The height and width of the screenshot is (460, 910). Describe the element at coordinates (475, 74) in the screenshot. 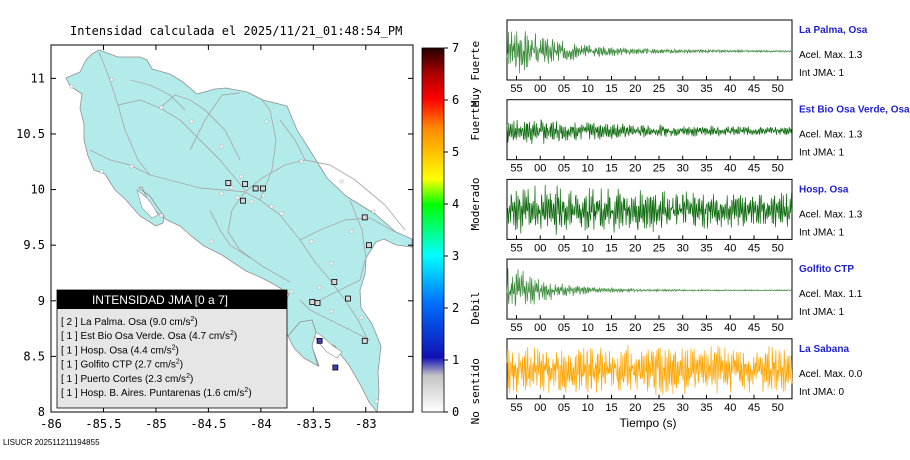

I see `colorbar-category-label: Muy Fuerte` at that location.